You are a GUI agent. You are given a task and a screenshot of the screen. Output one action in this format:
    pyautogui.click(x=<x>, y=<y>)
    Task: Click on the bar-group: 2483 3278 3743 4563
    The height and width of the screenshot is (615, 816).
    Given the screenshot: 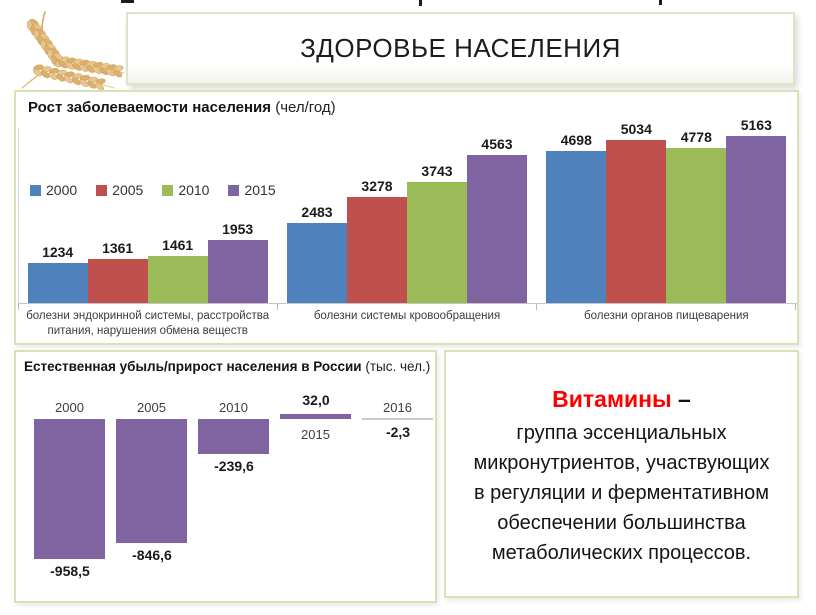 What is the action you would take?
    pyautogui.click(x=406, y=206)
    